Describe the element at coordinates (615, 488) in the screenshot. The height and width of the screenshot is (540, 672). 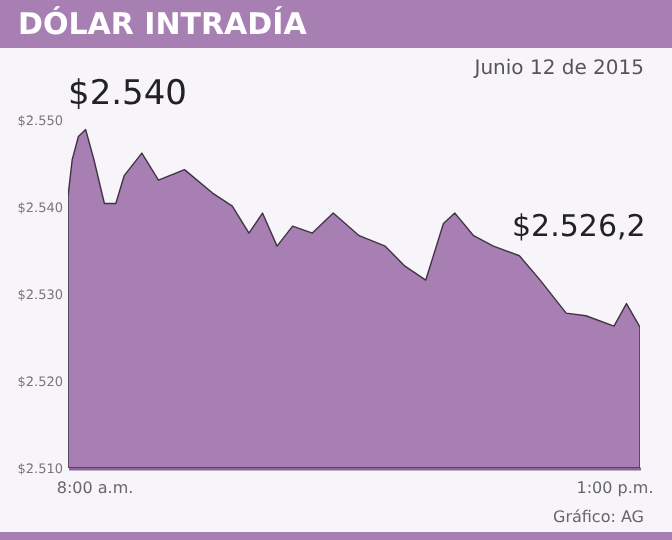
I see `x-tick-label: 1:00 p.m.` at that location.